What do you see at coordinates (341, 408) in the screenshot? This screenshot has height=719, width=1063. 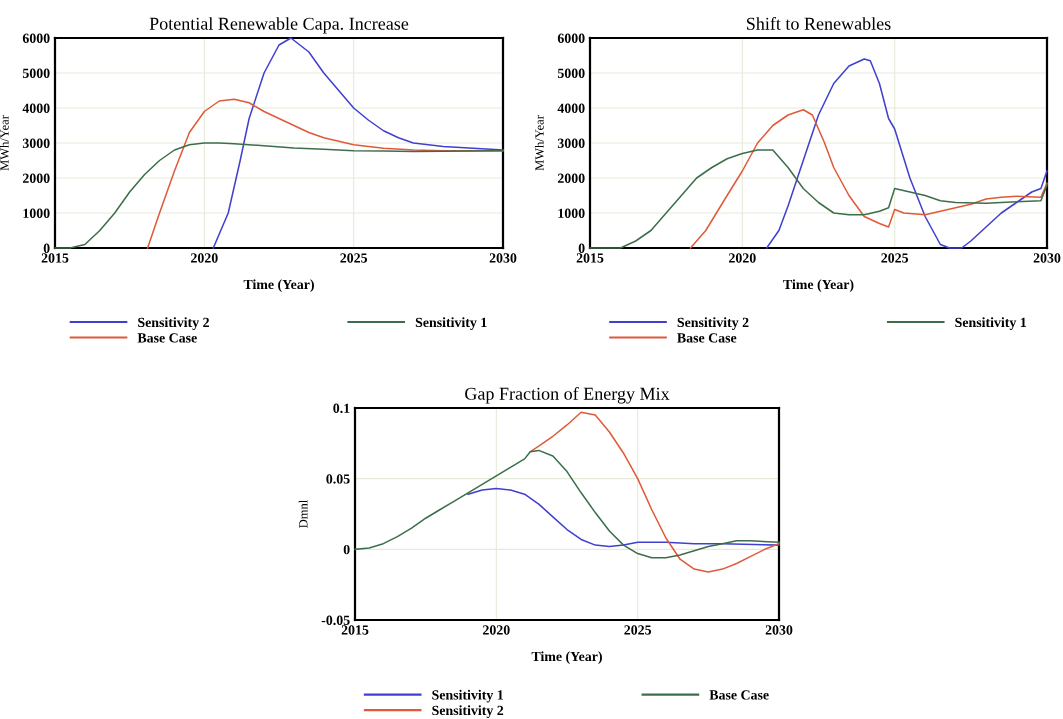 I see `y-tick-label: 0.1` at bounding box center [341, 408].